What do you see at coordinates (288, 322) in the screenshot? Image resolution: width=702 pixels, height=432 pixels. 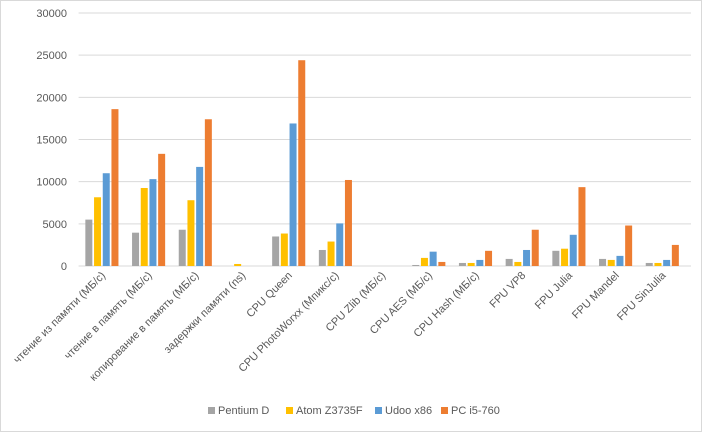 I see `x-category-label: CPU PhotoWorxx (Мпикс/с)` at bounding box center [288, 322].